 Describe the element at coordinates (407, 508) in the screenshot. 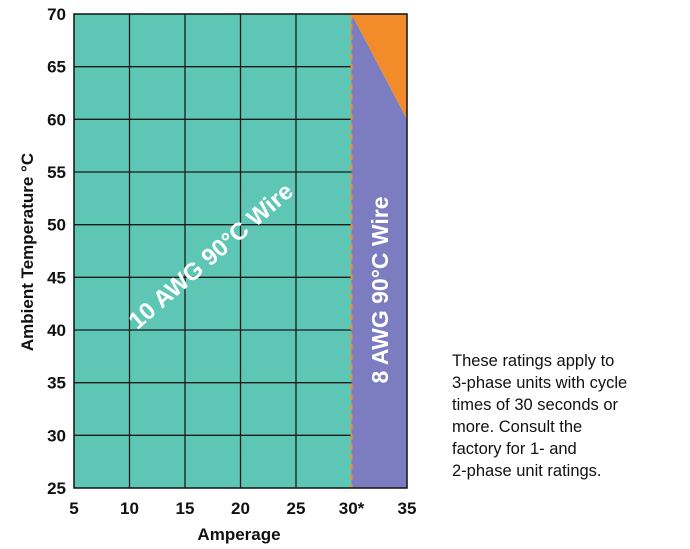

I see `x-tick-label: 35` at that location.